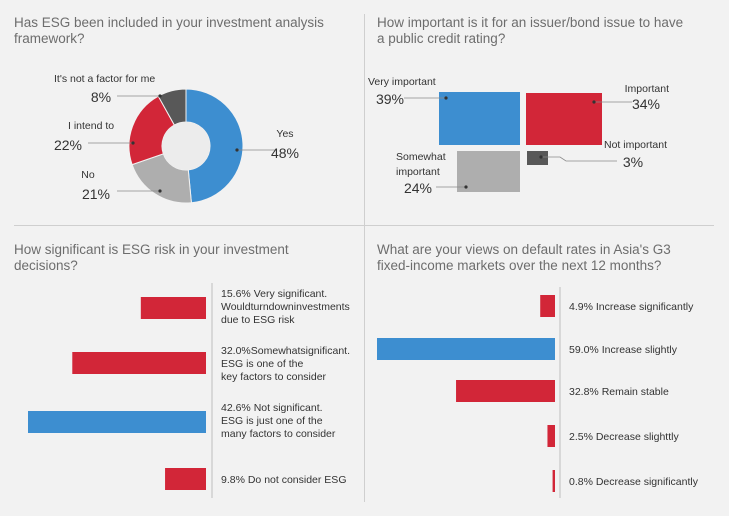 The width and height of the screenshot is (729, 516). What do you see at coordinates (631, 307) in the screenshot?
I see `default-rate-label-0: 4.9% Increase significantly` at bounding box center [631, 307].